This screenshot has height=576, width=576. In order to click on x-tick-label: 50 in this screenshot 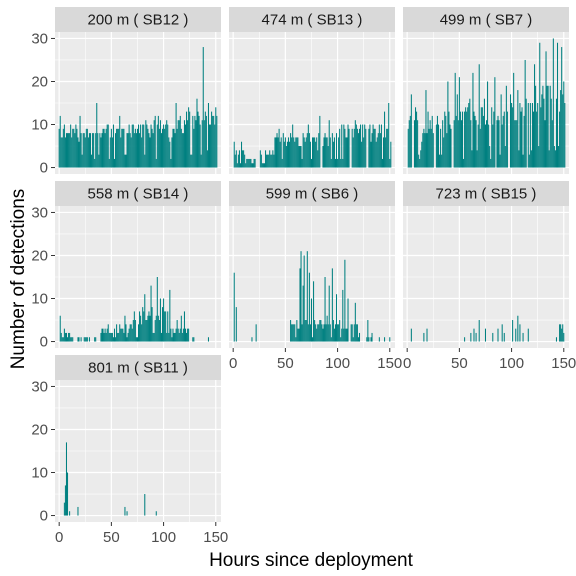, I will do `click(111, 537)`.